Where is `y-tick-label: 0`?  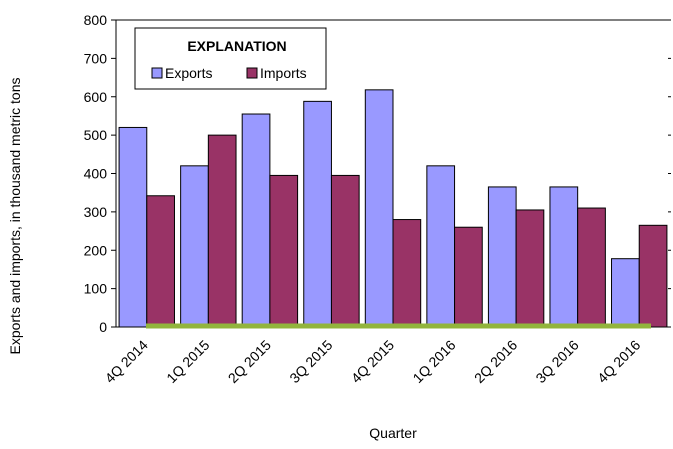 y-tick-label: 0 is located at coordinates (103, 327).